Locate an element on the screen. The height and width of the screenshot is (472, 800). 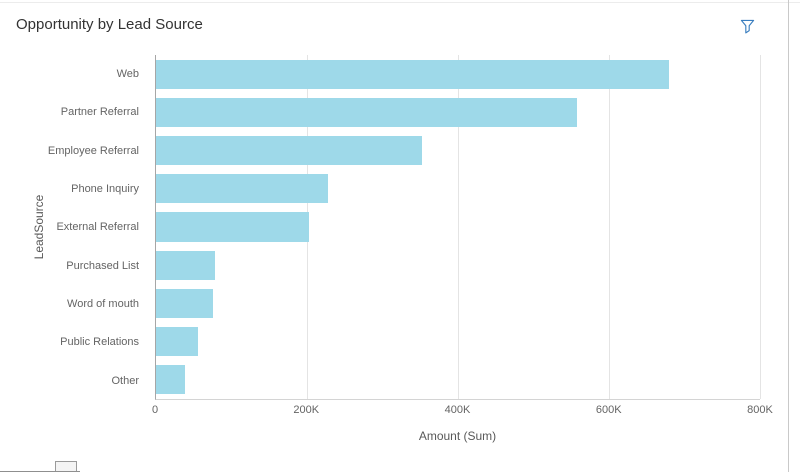
category-label: Web is located at coordinates (127, 74).